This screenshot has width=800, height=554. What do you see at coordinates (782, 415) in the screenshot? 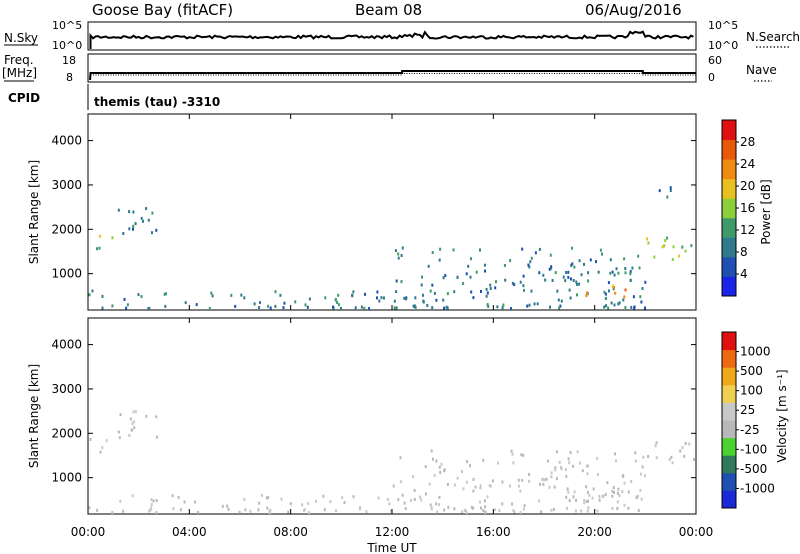
I see `velocity-colorbar-label: Velocity [m s⁻¹]` at bounding box center [782, 415].